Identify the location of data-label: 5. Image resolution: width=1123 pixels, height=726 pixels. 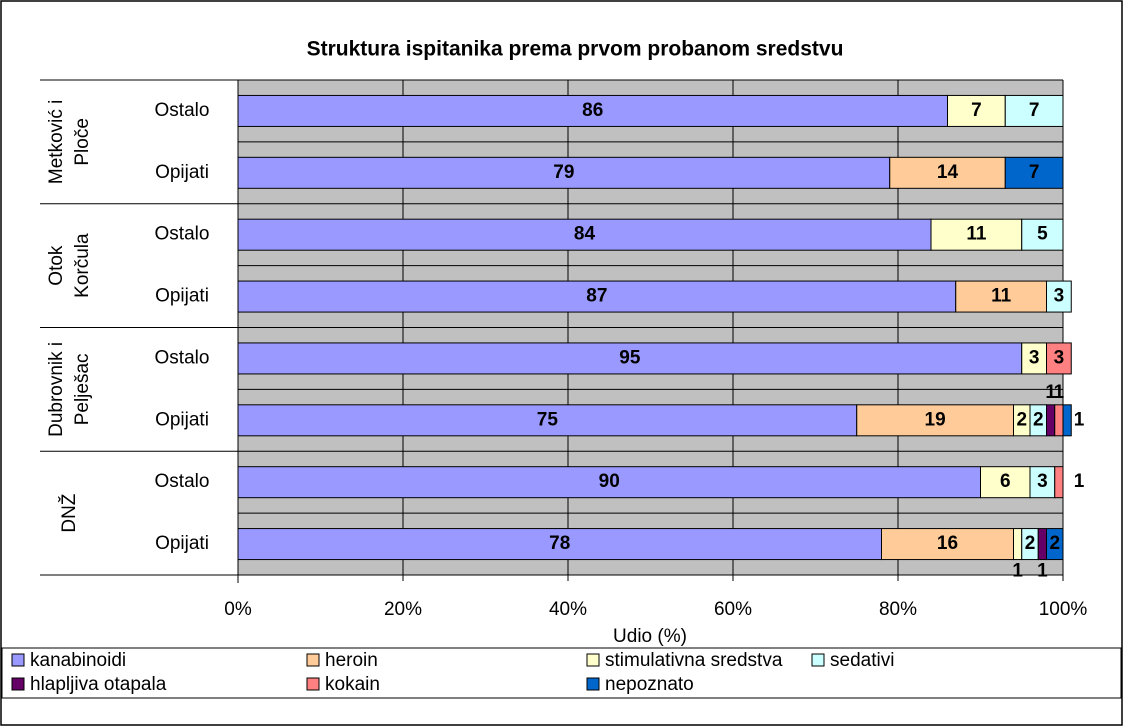
(1042, 234).